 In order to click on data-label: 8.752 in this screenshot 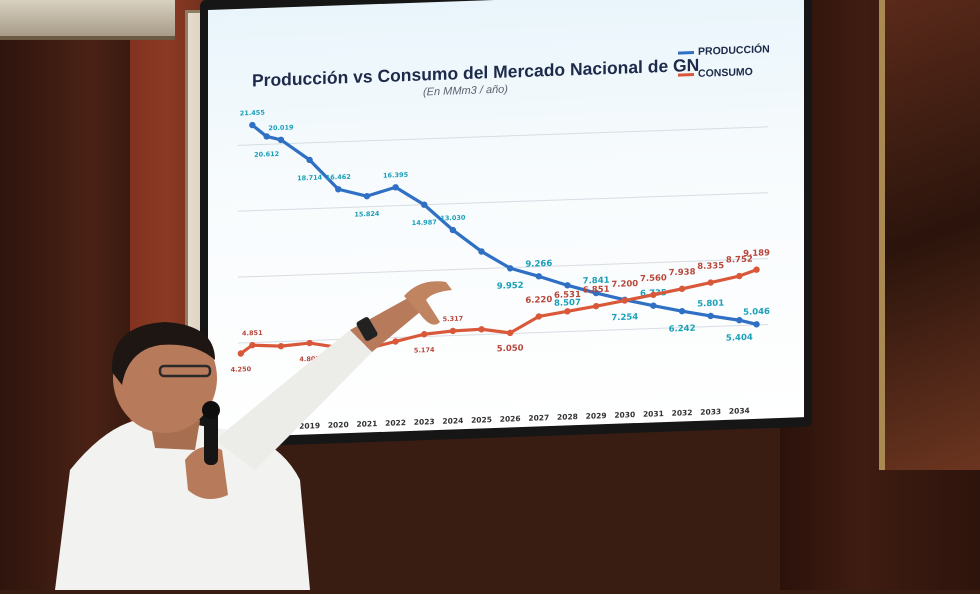, I will do `click(739, 260)`.